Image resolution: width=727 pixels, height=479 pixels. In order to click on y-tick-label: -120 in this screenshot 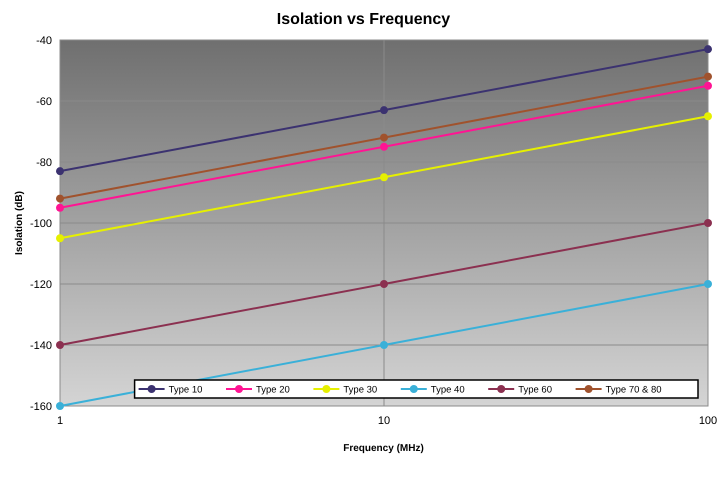, I will do `click(41, 284)`.